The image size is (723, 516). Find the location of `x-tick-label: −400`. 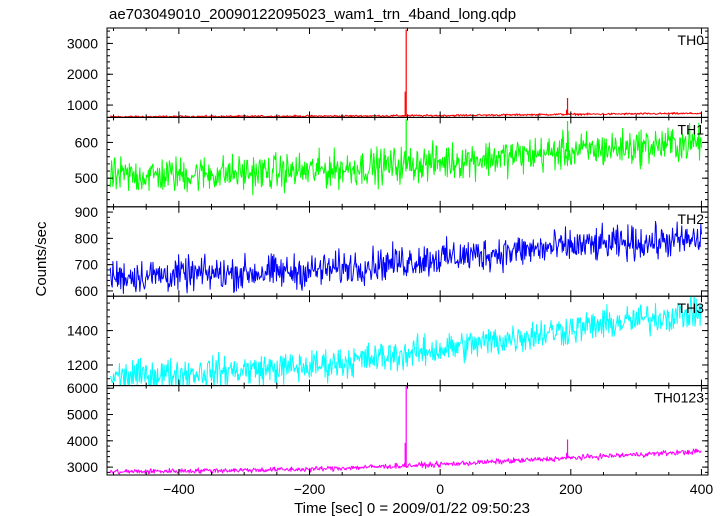

x-tick-label: −400 is located at coordinates (179, 489).